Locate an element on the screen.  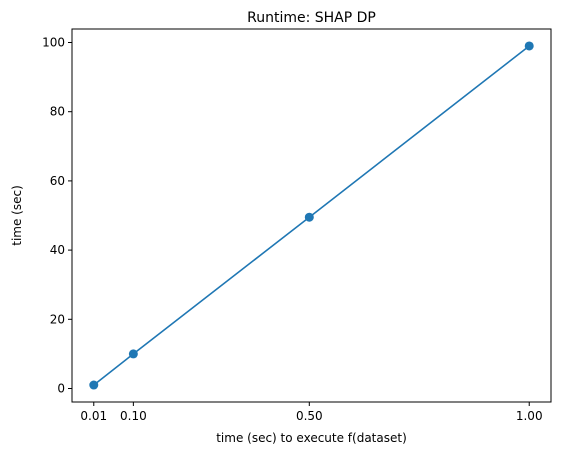
x-axis-label: time (sec) to execute f(dataset) is located at coordinates (311, 438).